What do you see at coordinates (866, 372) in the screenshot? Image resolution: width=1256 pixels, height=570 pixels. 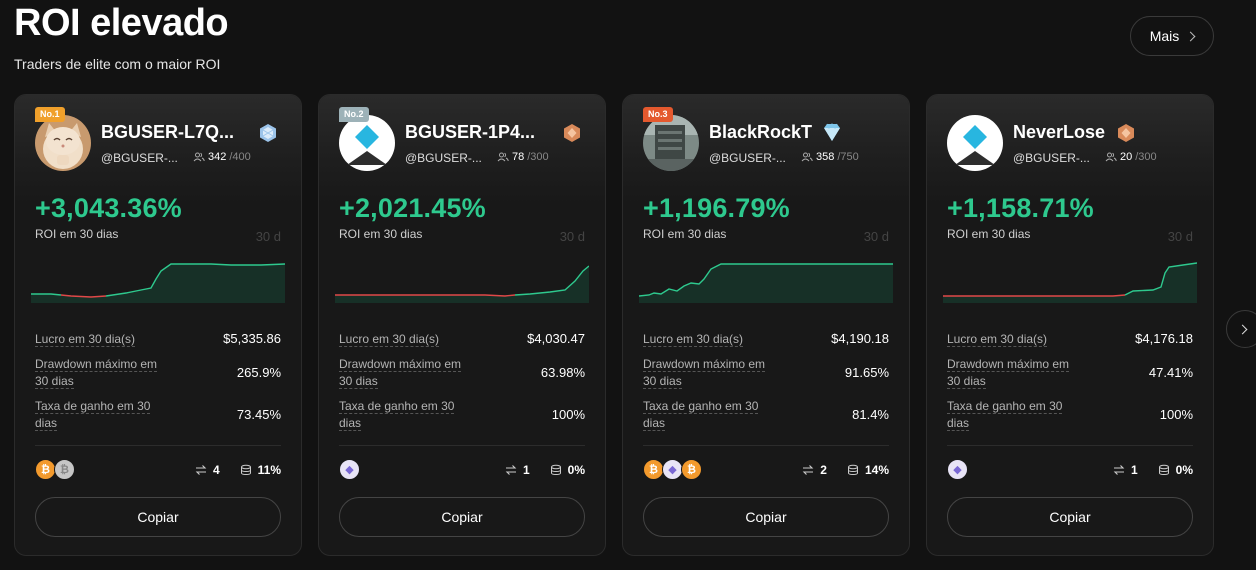 I see `drawdown-value: 91.65%` at bounding box center [866, 372].